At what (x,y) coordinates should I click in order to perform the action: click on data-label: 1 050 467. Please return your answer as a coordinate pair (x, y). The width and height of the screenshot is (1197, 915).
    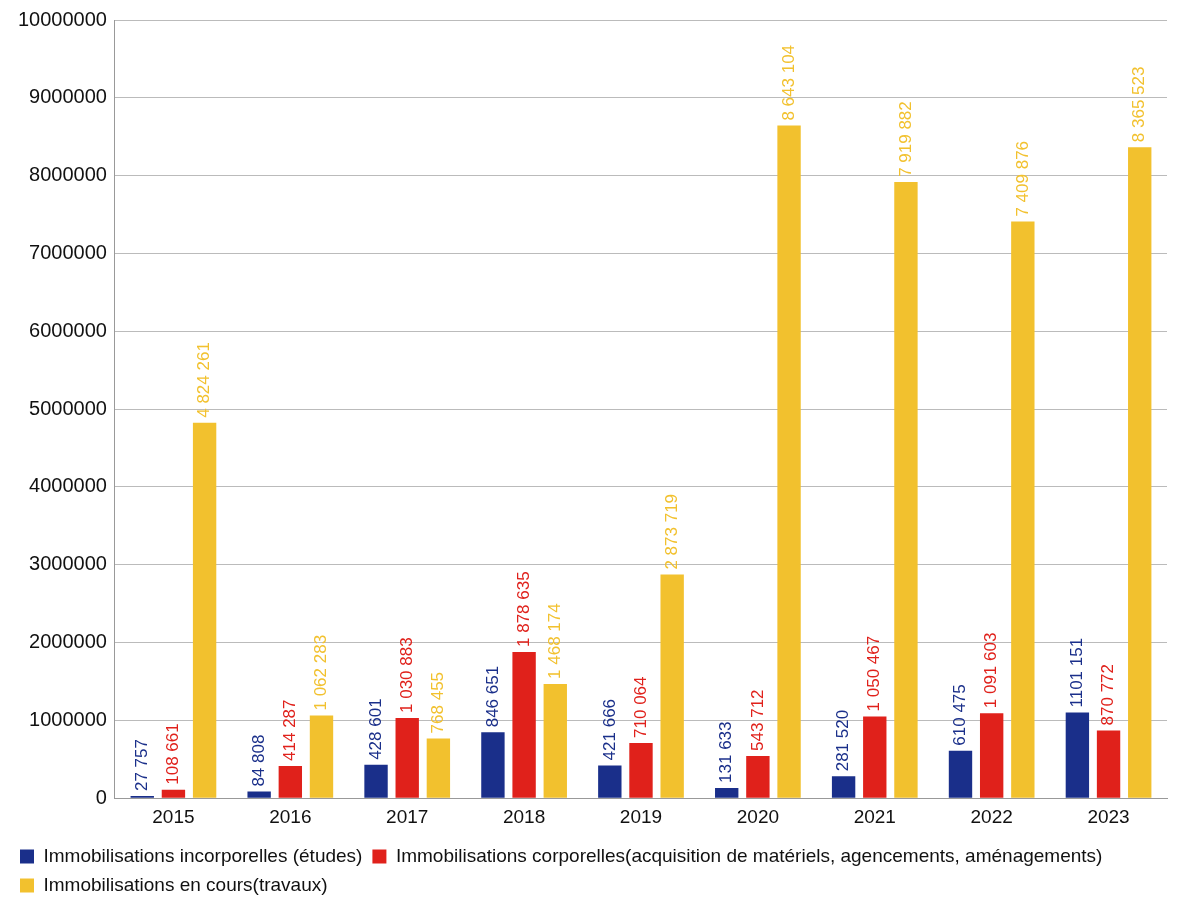
    Looking at the image, I should click on (874, 673).